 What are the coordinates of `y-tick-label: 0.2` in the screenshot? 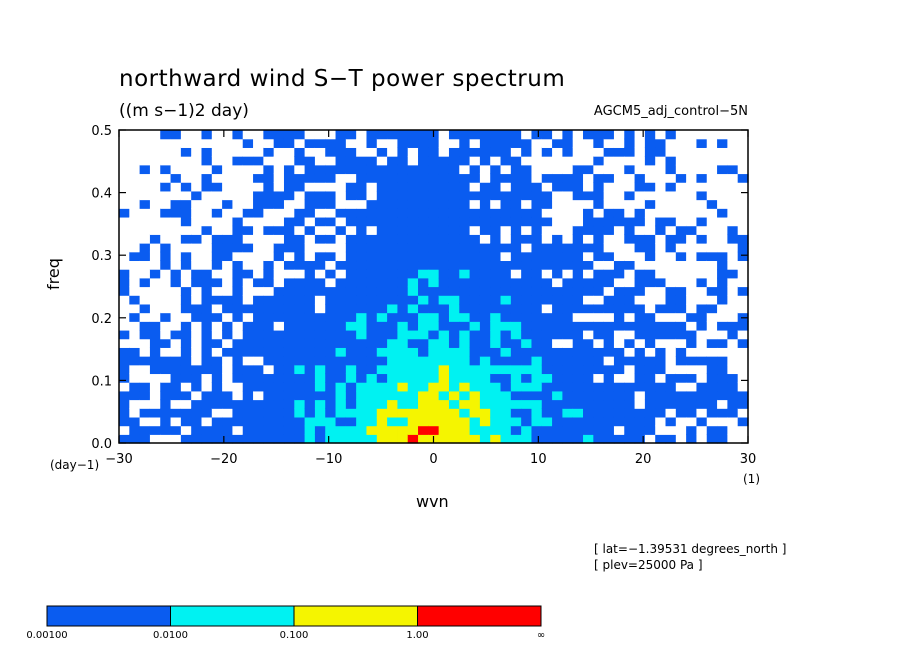 It's located at (101, 319).